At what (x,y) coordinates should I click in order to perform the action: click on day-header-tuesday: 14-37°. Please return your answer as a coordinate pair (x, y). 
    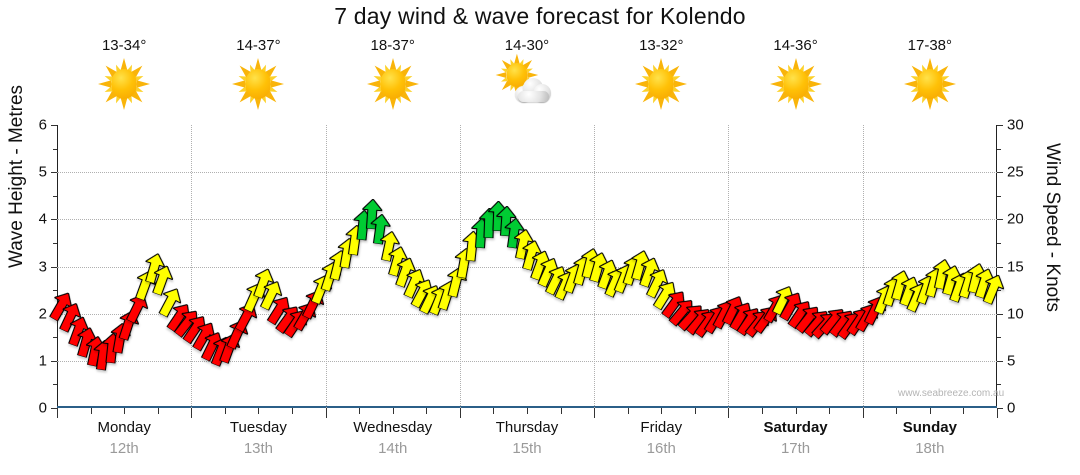
    Looking at the image, I should click on (258, 77).